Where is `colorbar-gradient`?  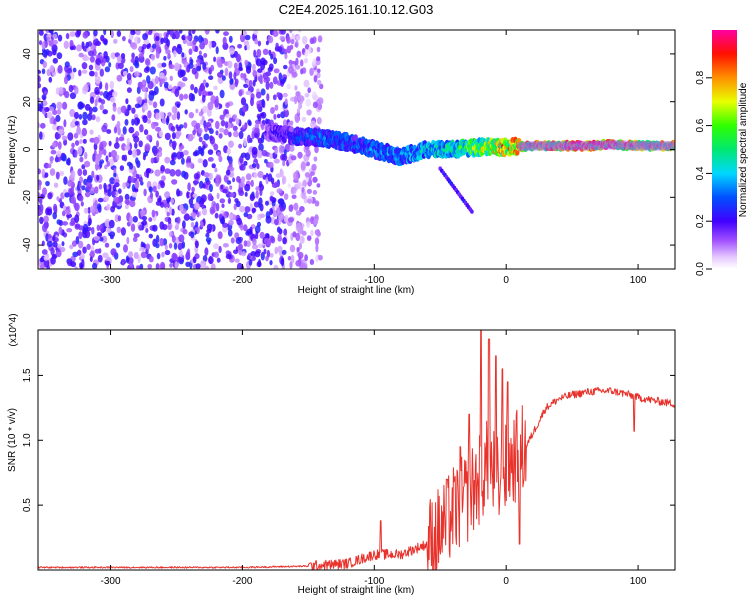 colorbar-gradient is located at coordinates (724, 149).